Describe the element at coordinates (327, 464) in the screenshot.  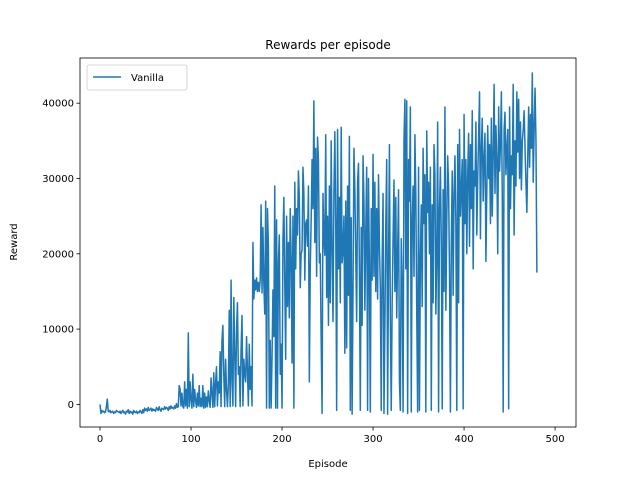
I see `x-axis-label: Episode` at that location.